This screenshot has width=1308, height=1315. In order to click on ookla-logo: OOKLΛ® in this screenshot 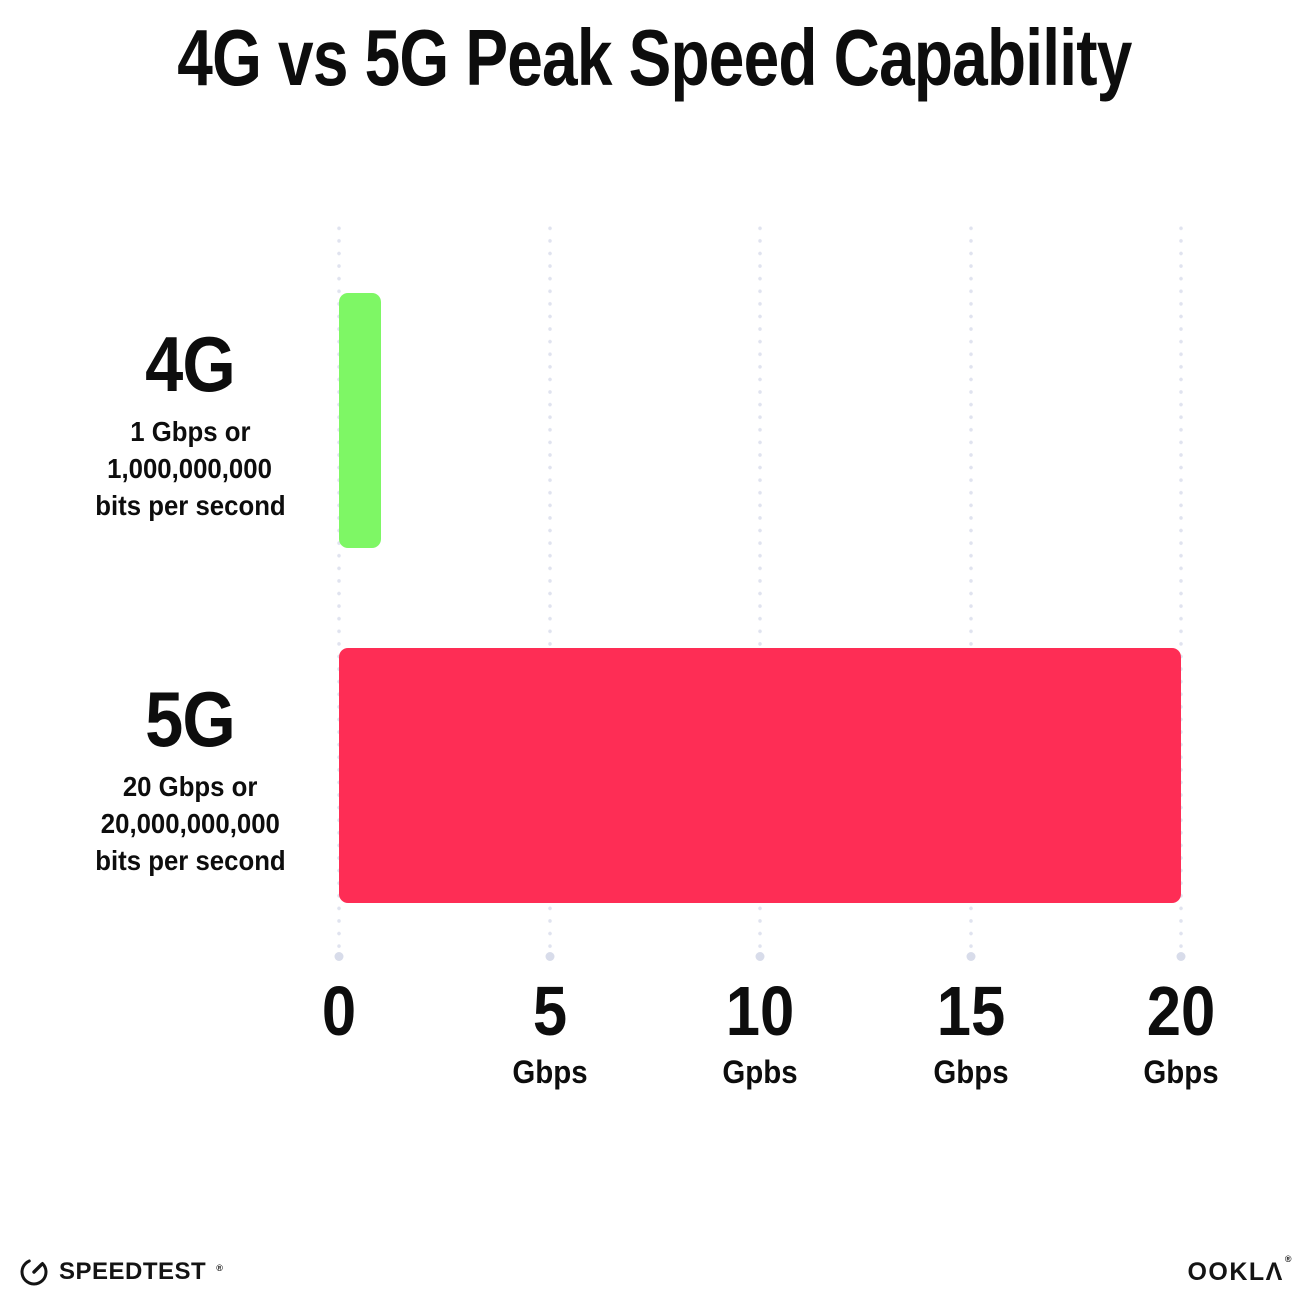, I will do `click(1239, 1270)`.